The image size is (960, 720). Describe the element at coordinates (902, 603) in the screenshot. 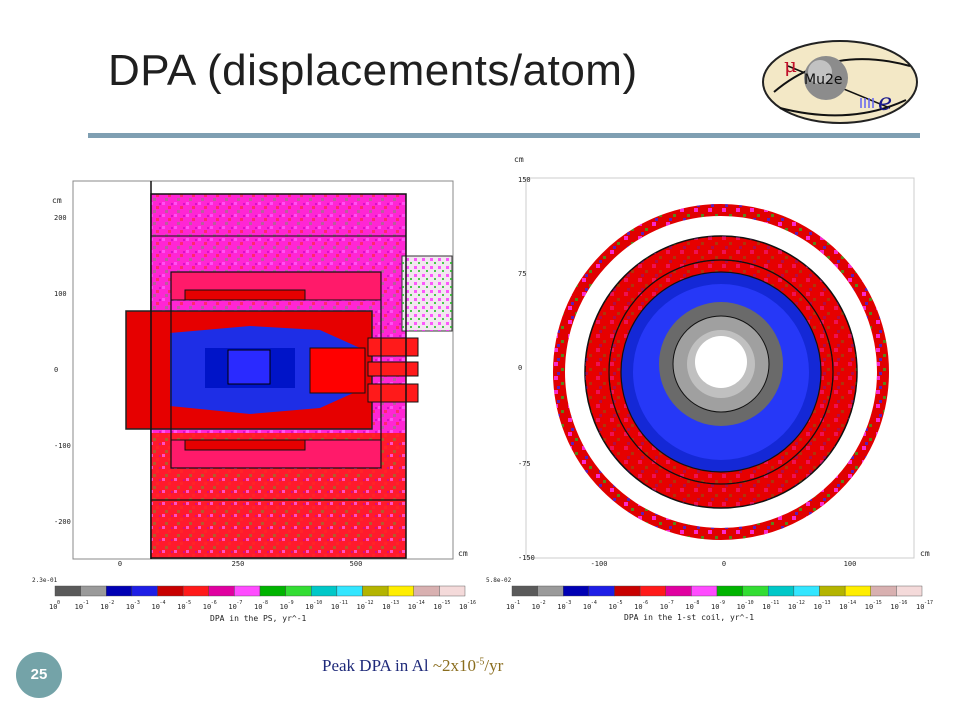

I see `colorbar-tick-exponent: -16` at that location.